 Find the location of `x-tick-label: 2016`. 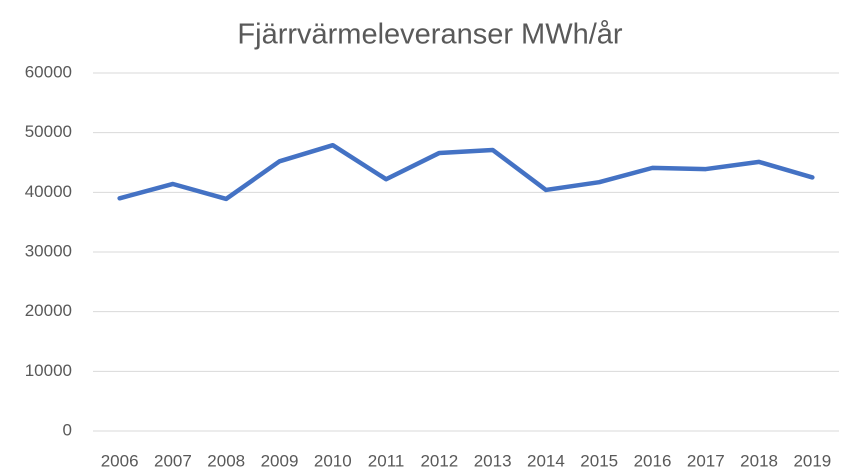

x-tick-label: 2016 is located at coordinates (653, 460).